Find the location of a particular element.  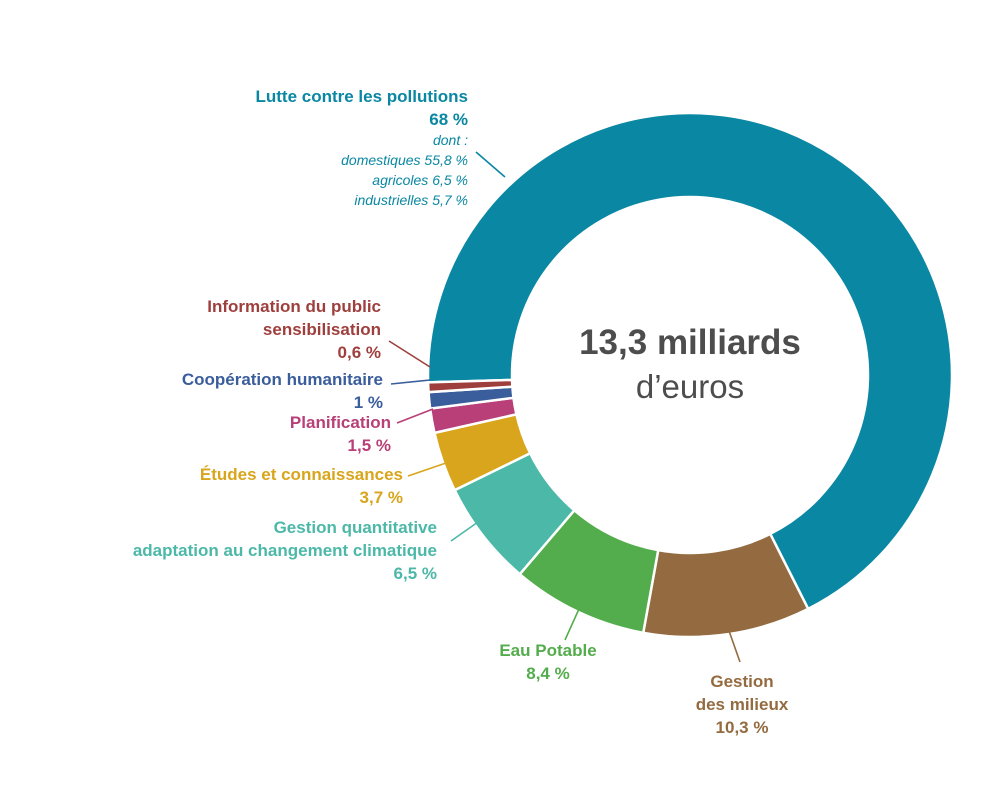

slice-value-6: 1 % is located at coordinates (368, 402).